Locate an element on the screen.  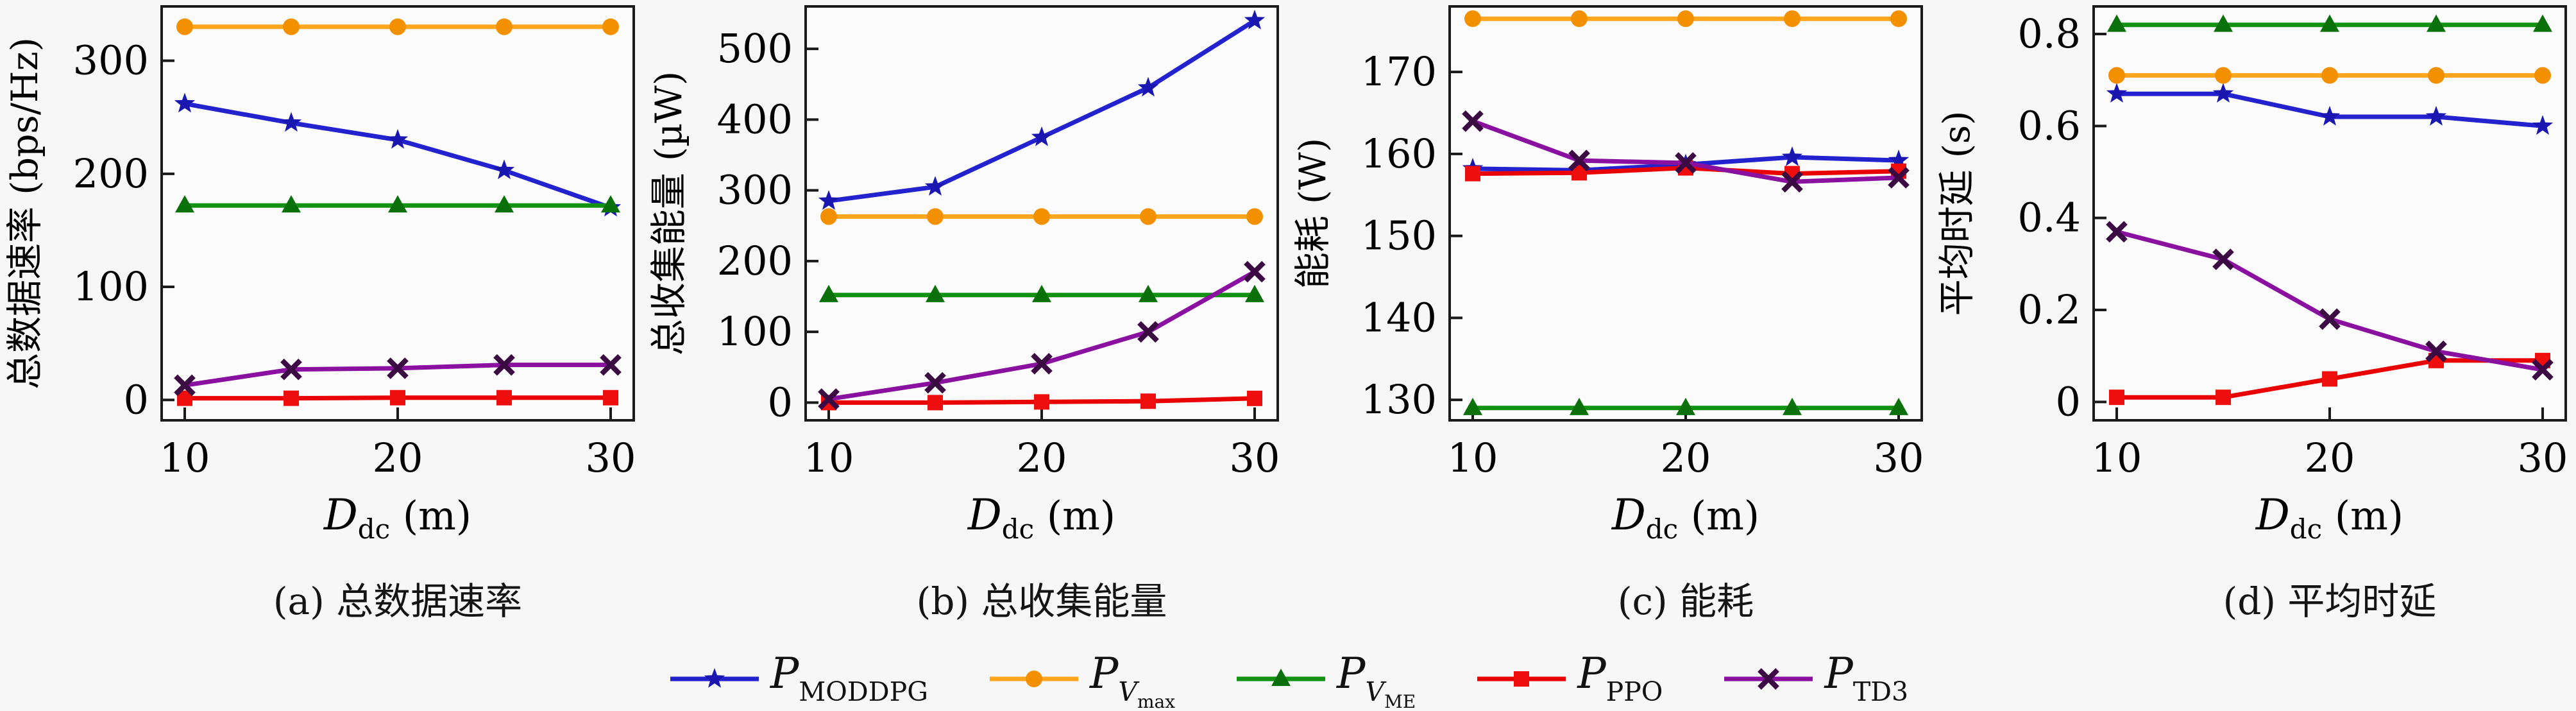
y-axis-label: 总收集能量 (µW) is located at coordinates (669, 213).